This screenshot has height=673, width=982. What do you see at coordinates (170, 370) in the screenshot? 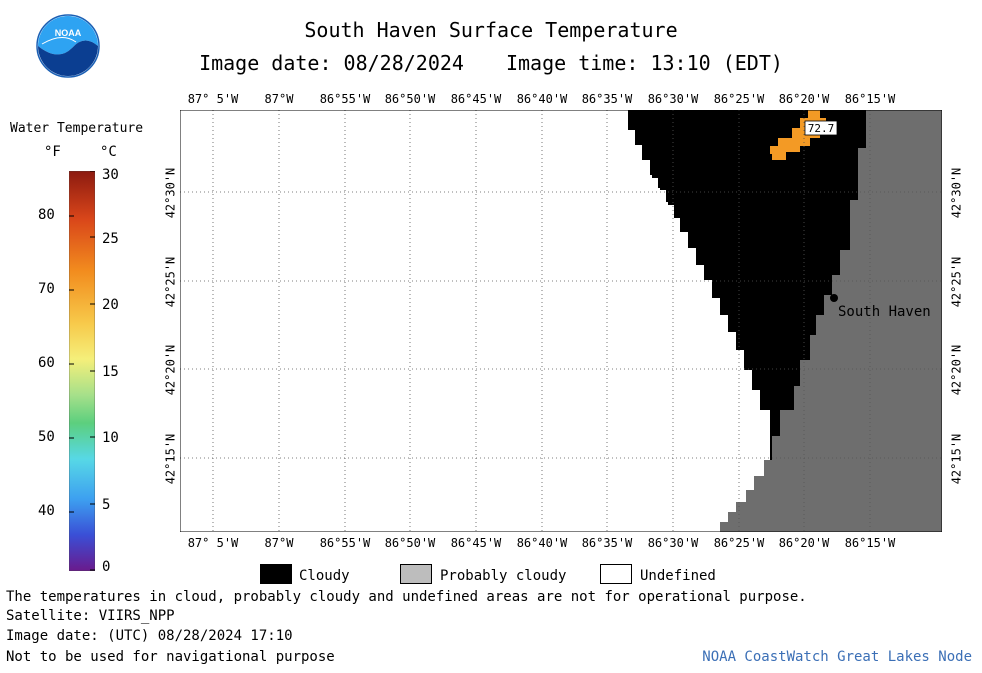
I see `lat-label-left: 42°20'N` at bounding box center [170, 370].